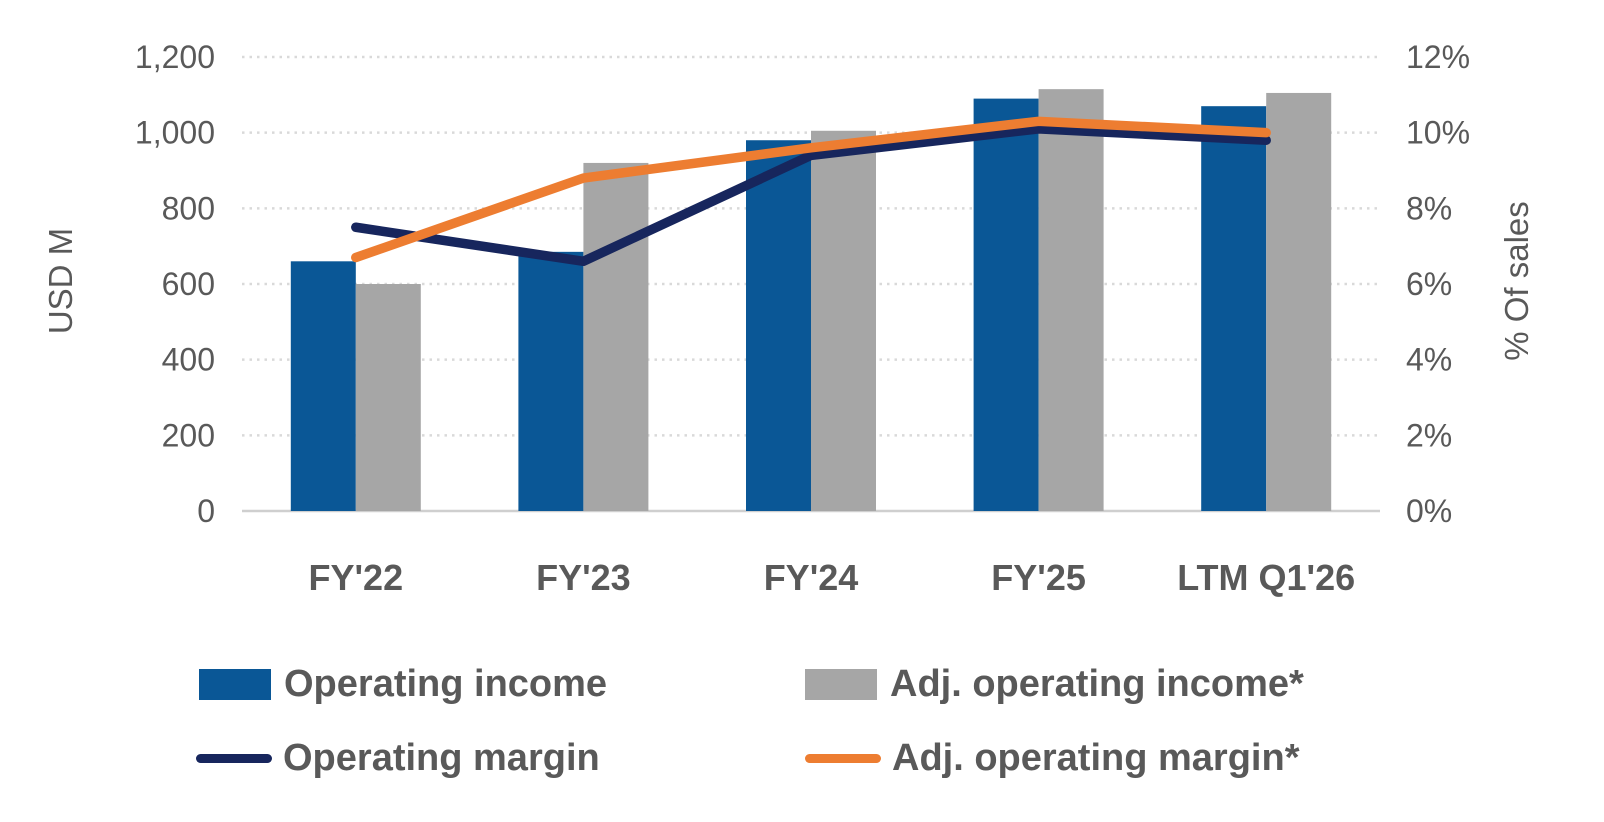 Image resolution: width=1604 pixels, height=822 pixels. I want to click on adj-operating-margin-swatch, so click(843, 758).